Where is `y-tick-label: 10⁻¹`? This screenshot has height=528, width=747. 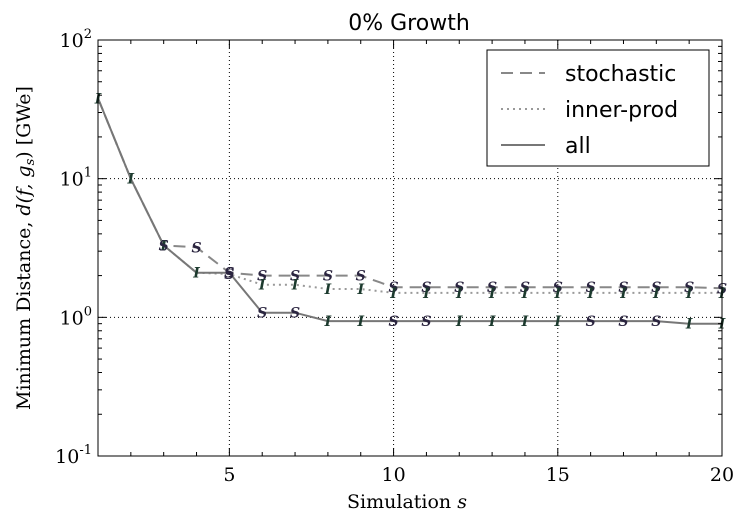 y-tick-label: 10⁻¹ is located at coordinates (73, 455).